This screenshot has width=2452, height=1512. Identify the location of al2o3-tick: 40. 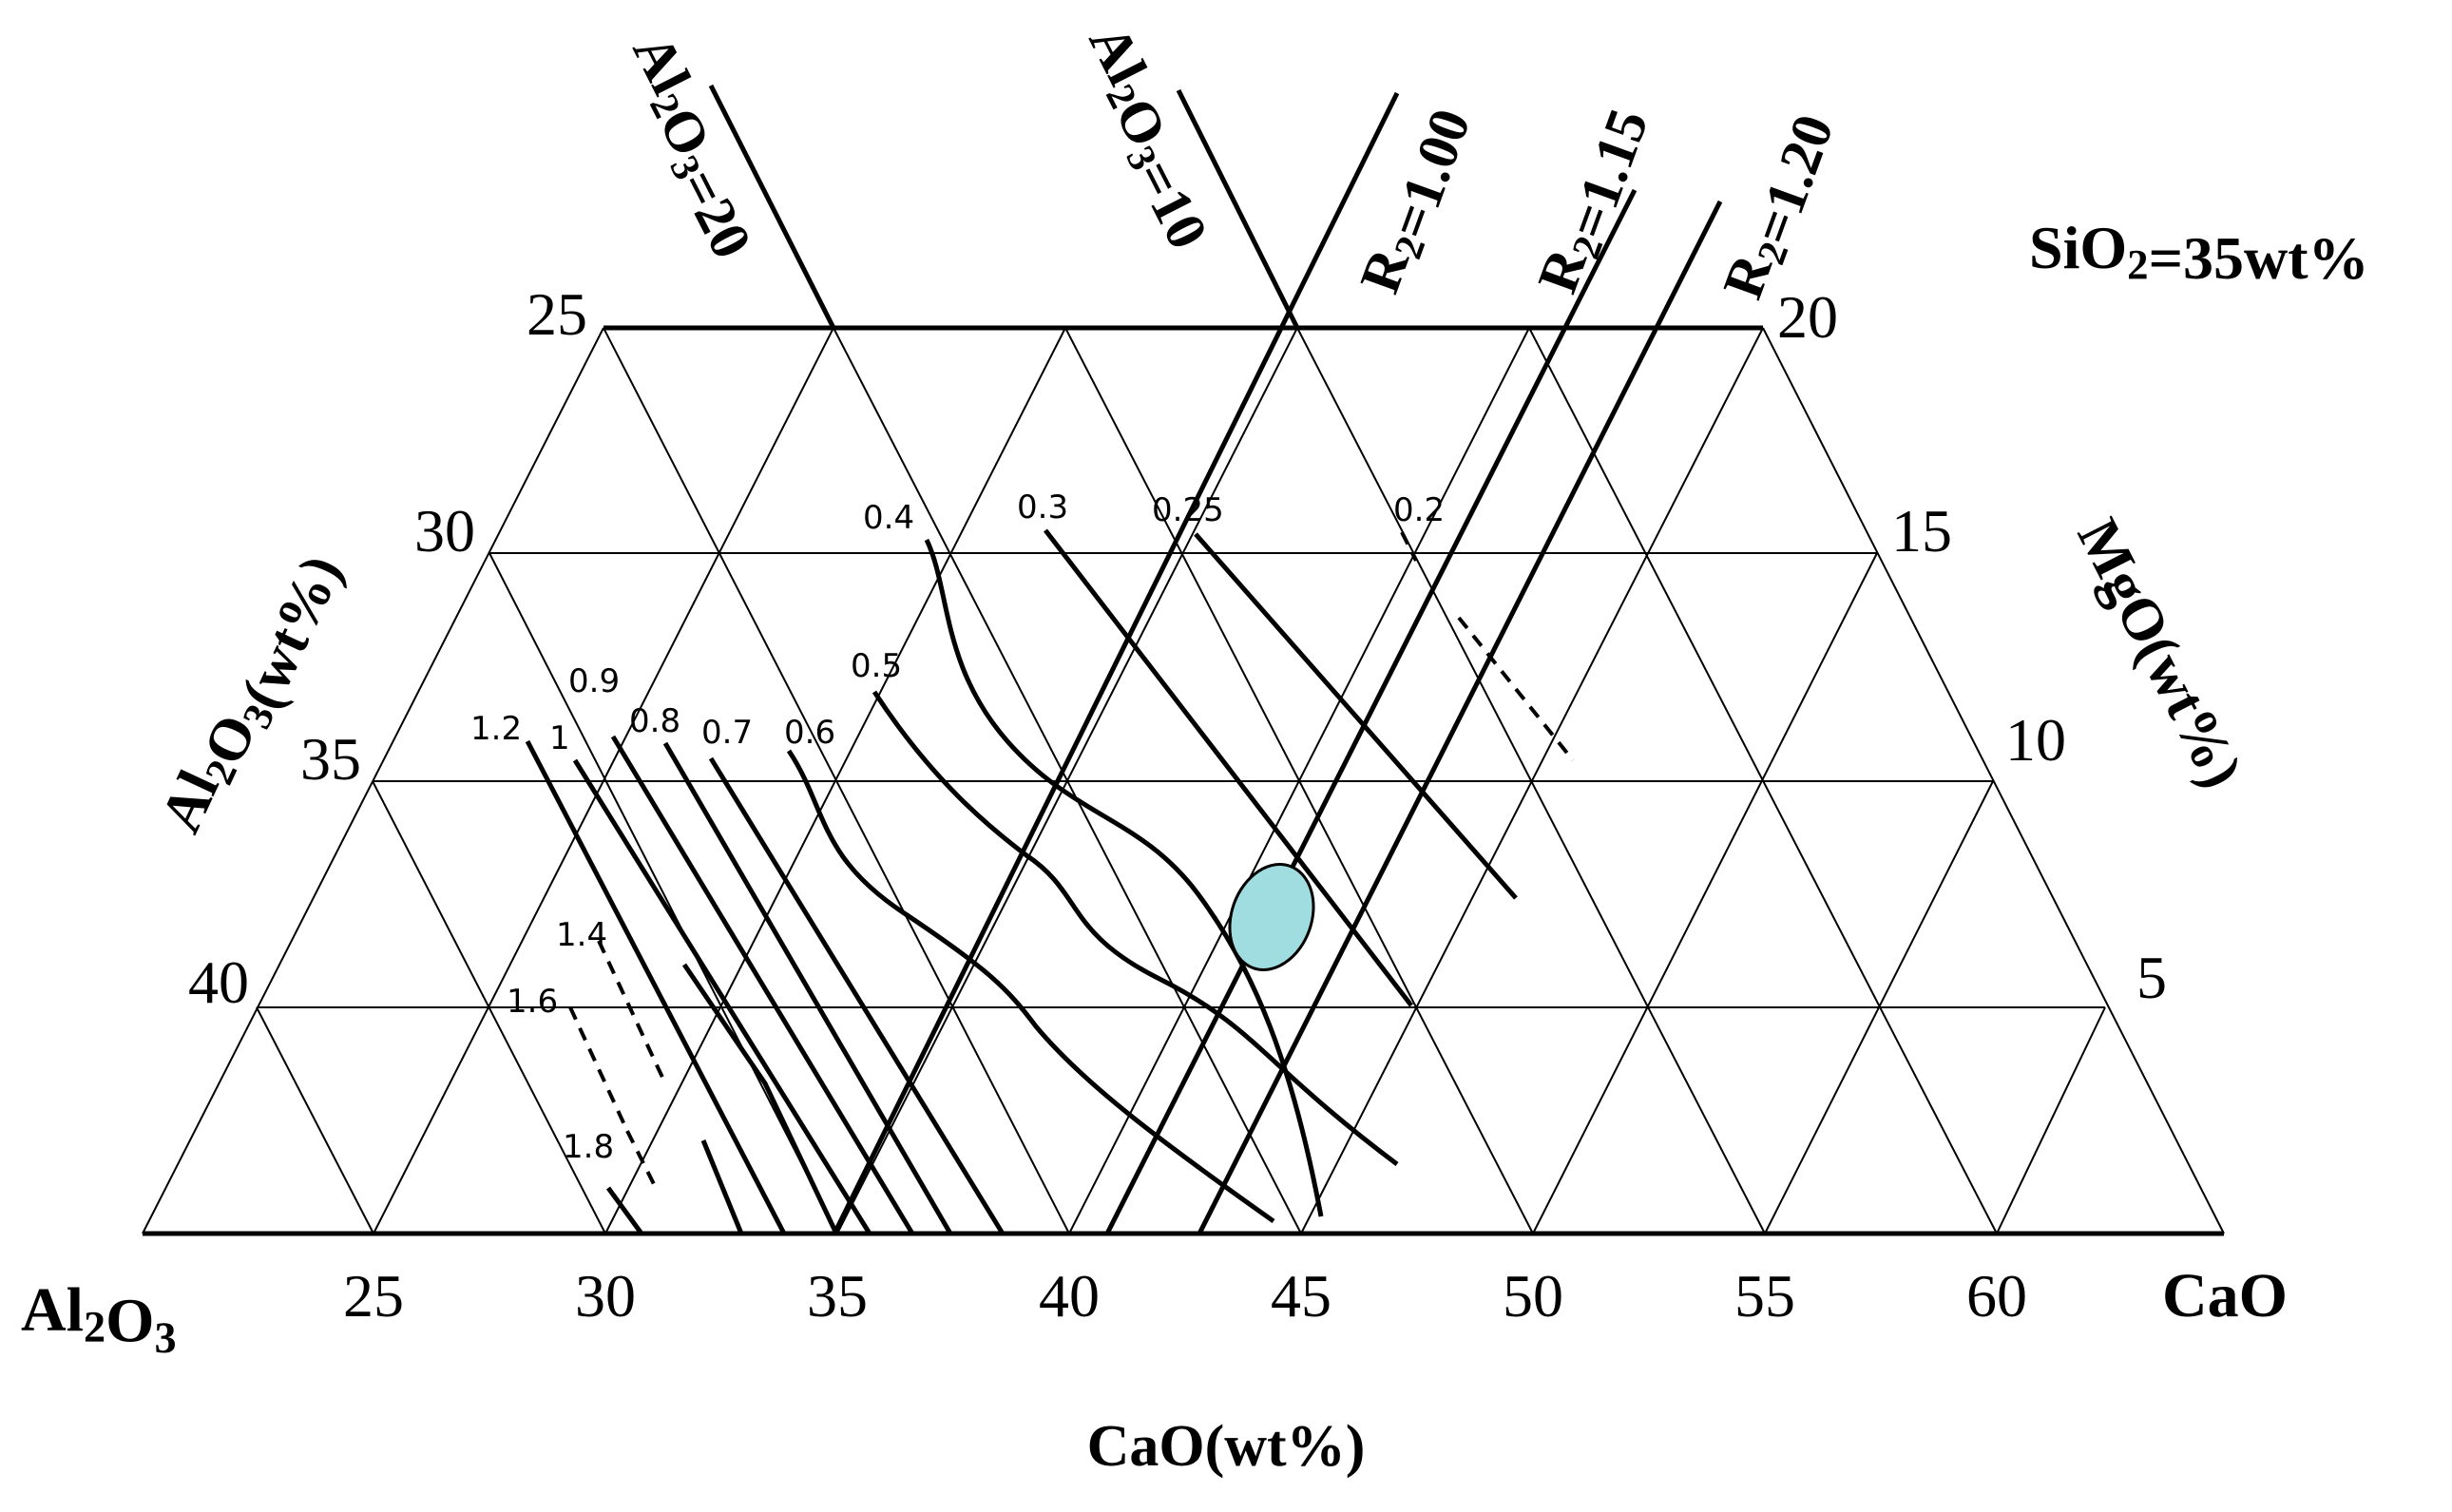
(219, 982).